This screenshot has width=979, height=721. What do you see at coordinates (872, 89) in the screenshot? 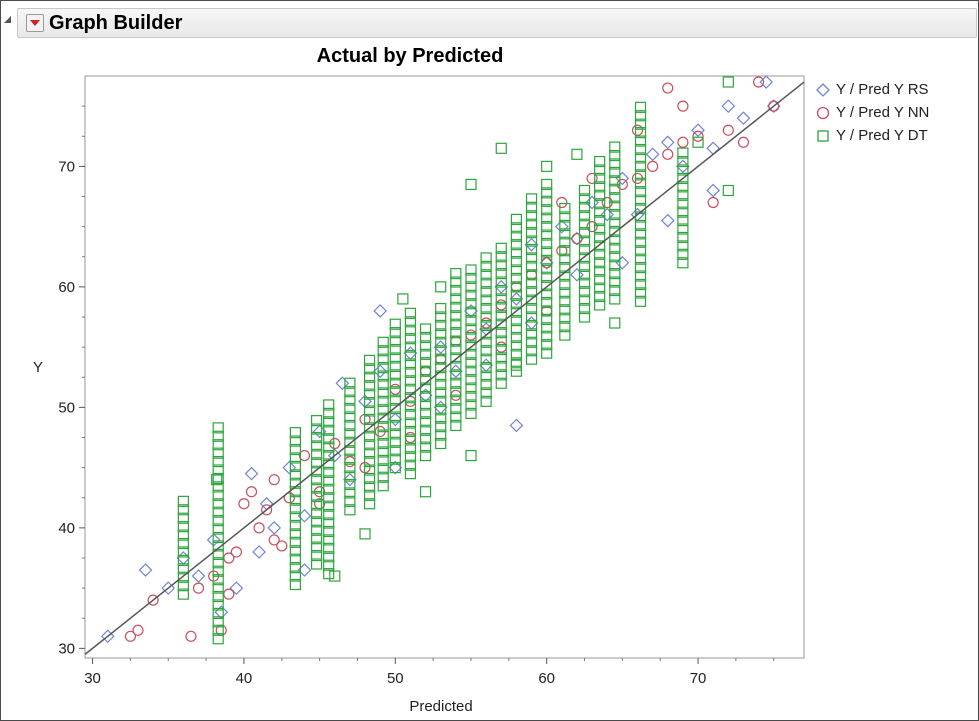
I see `legend-item-rs: Y / Pred Y RS` at bounding box center [872, 89].